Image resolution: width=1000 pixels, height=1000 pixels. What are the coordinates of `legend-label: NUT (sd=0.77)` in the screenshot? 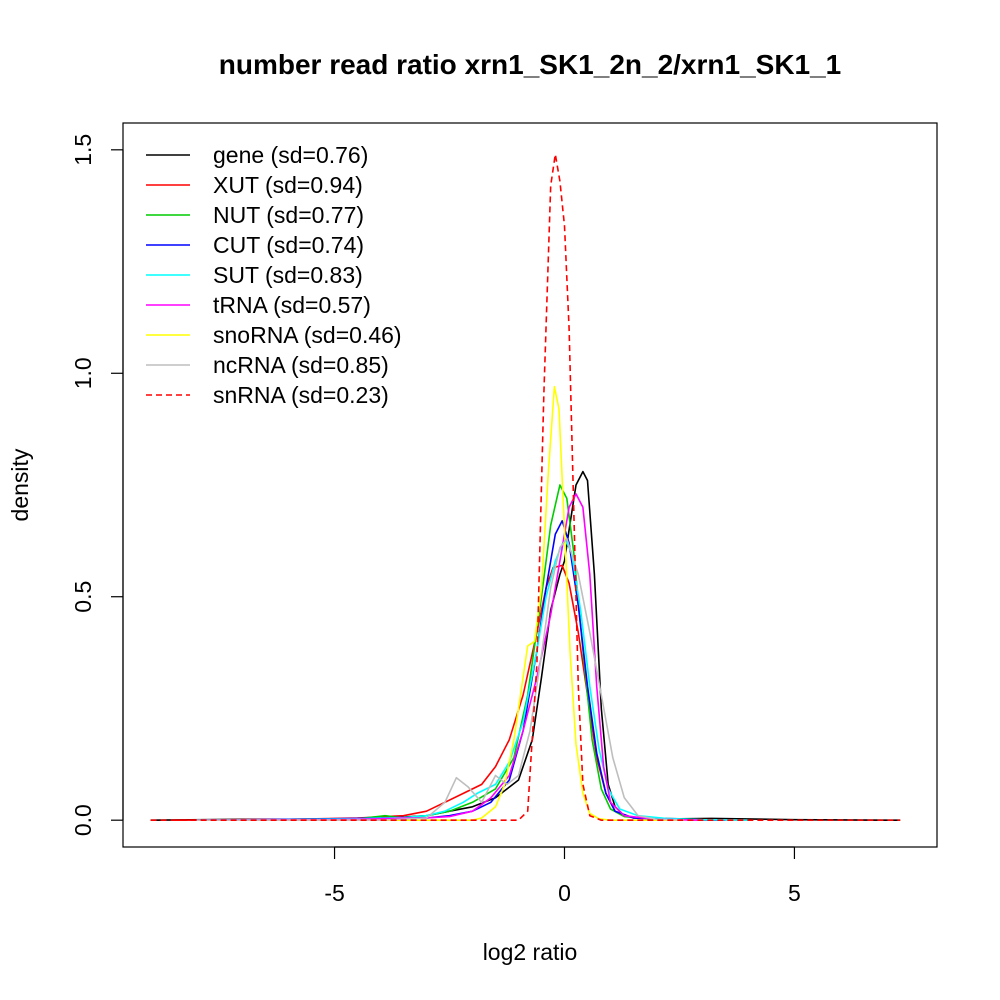 It's located at (288, 215).